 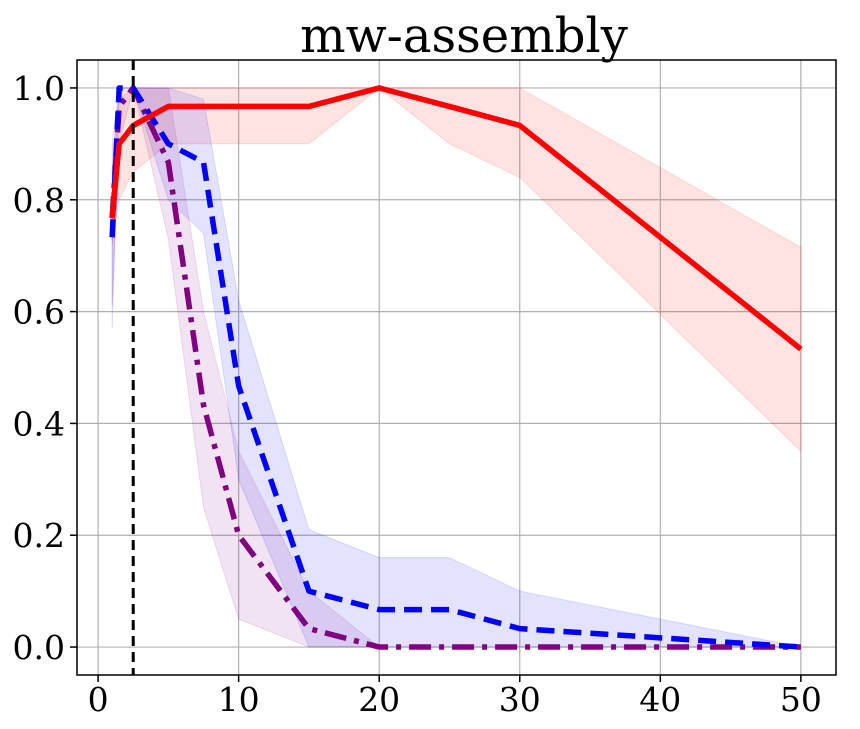 I want to click on y-tick-label-3: 0.6, so click(x=39, y=312).